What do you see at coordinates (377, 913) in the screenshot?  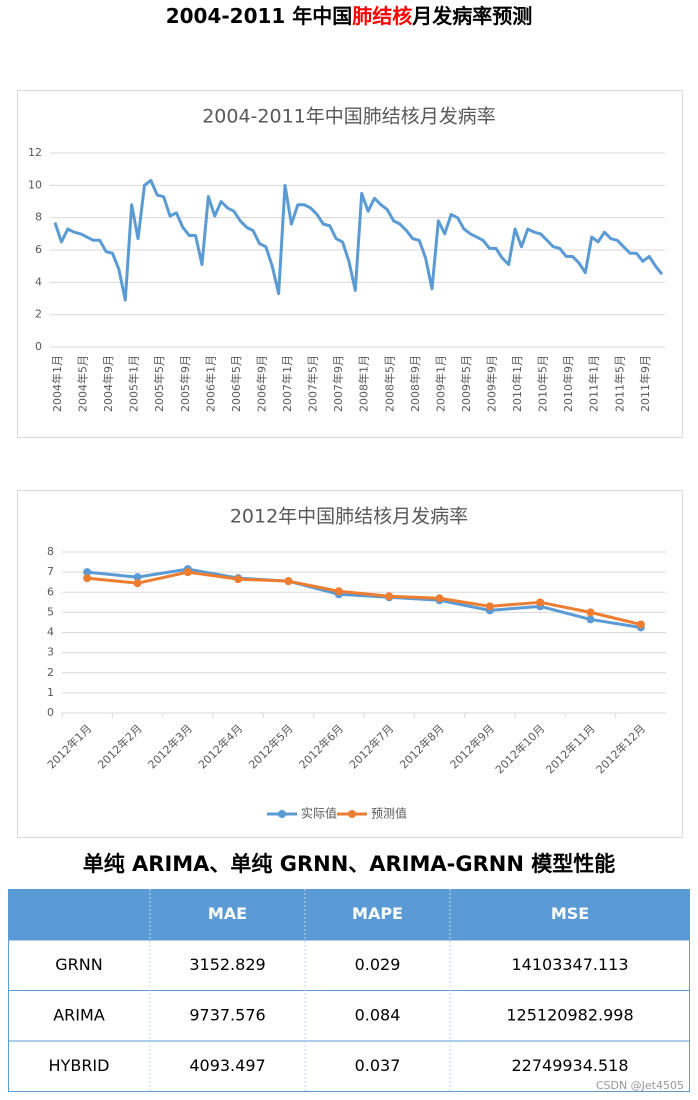 I see `column-header: MAPE` at bounding box center [377, 913].